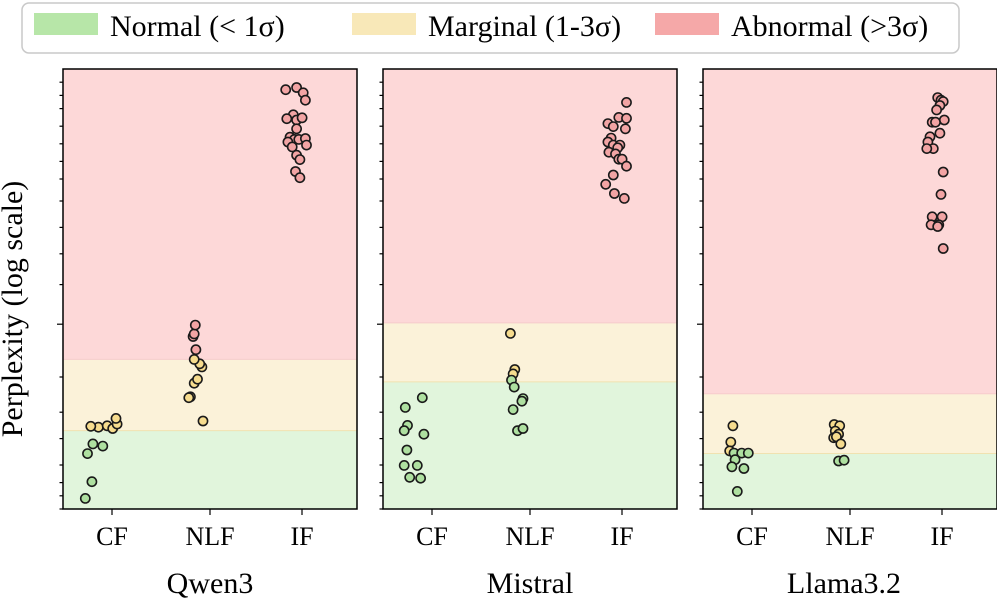  I want to click on legend-label-normal: Normal (< 1σ), so click(197, 26).